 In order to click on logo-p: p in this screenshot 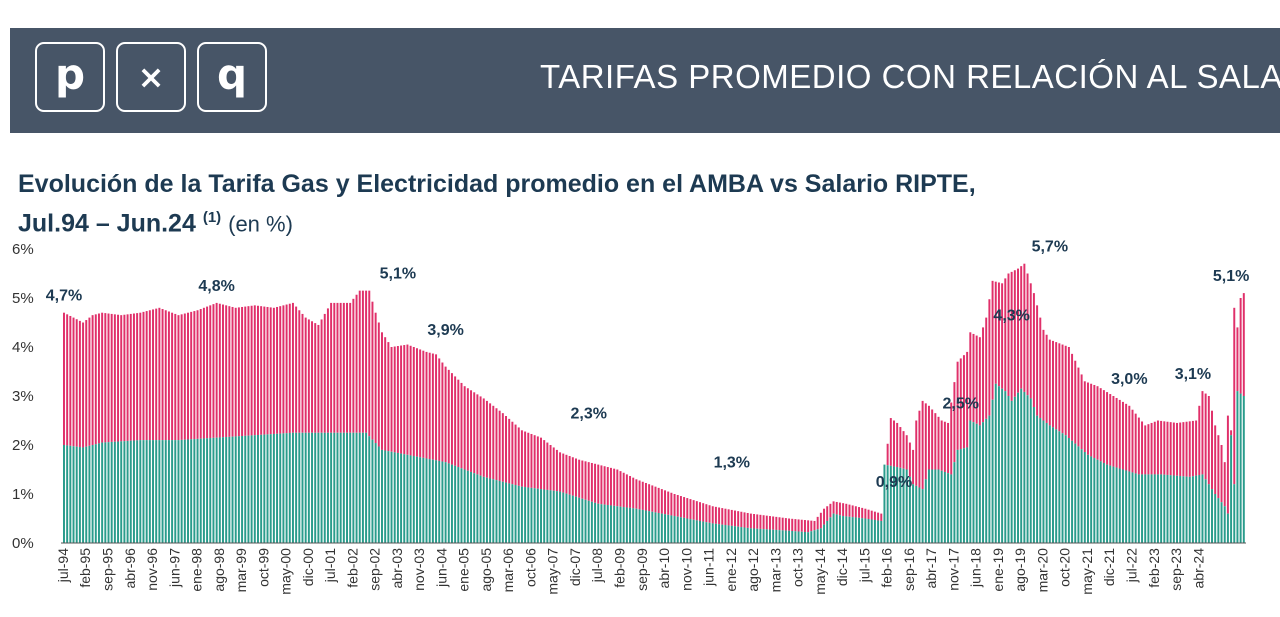, I will do `click(70, 77)`.